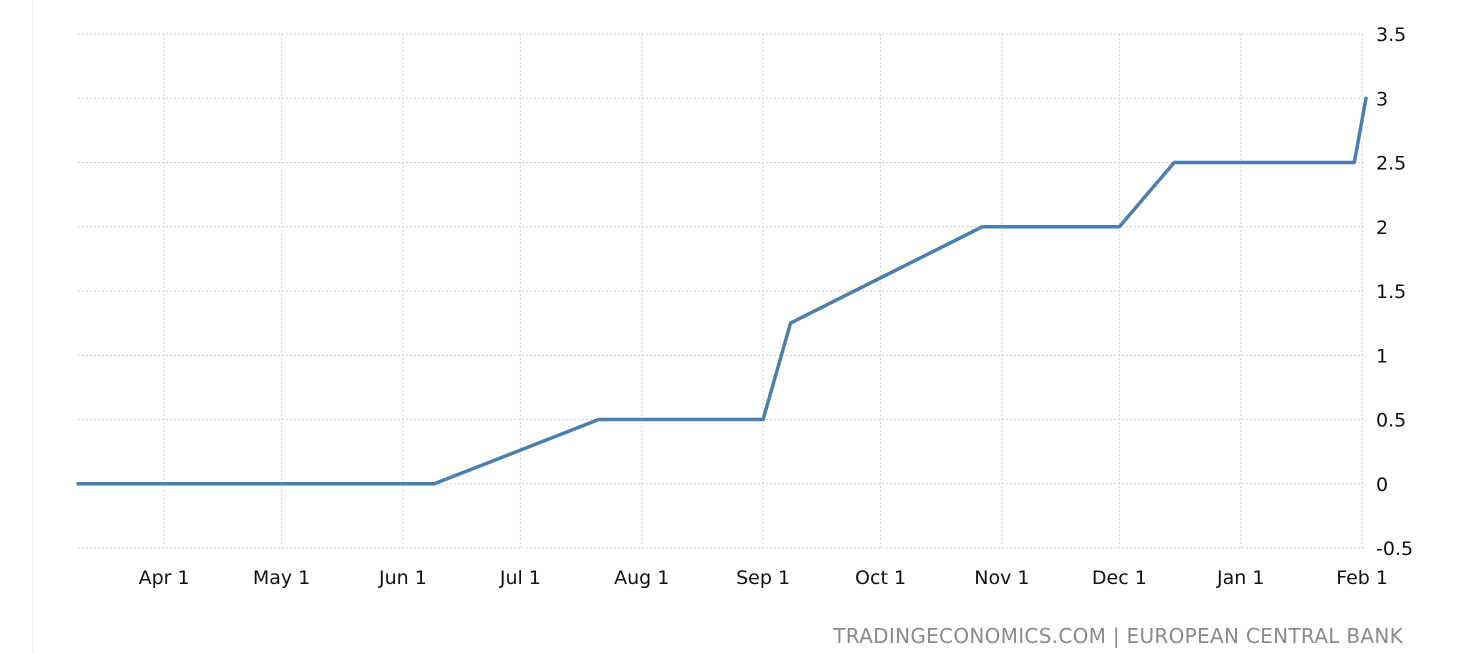 This screenshot has height=653, width=1458. I want to click on y-tick-label: 0, so click(1382, 485).